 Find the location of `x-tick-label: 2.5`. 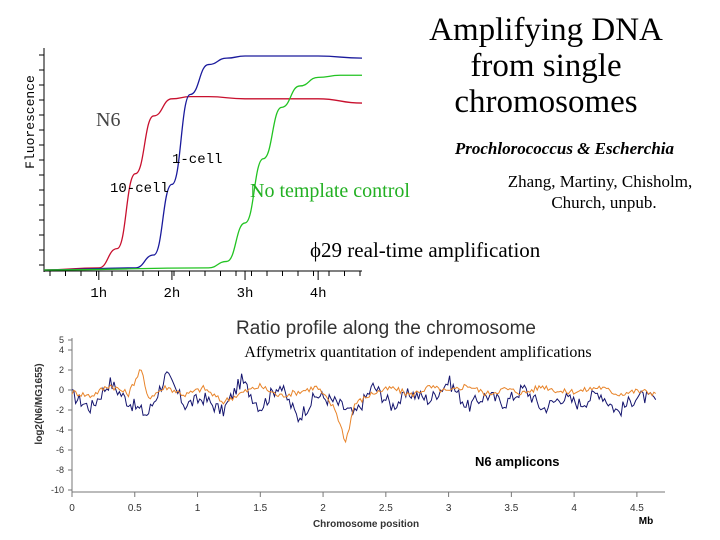

x-tick-label: 2.5 is located at coordinates (386, 508).